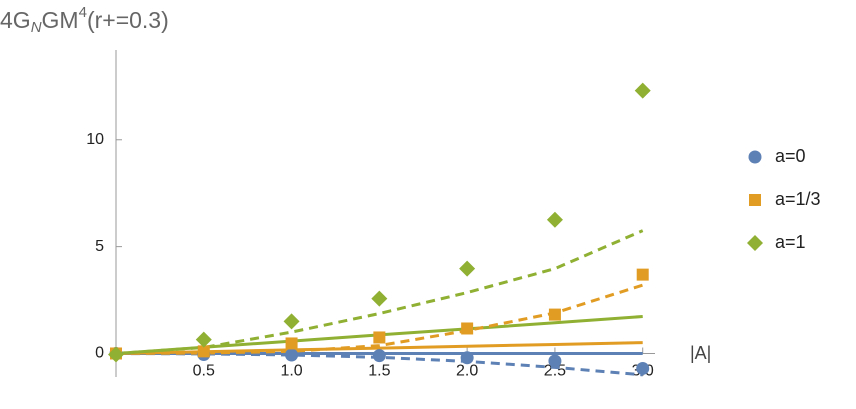 The image size is (856, 409). I want to click on legend-label: a=1/3, so click(798, 199).